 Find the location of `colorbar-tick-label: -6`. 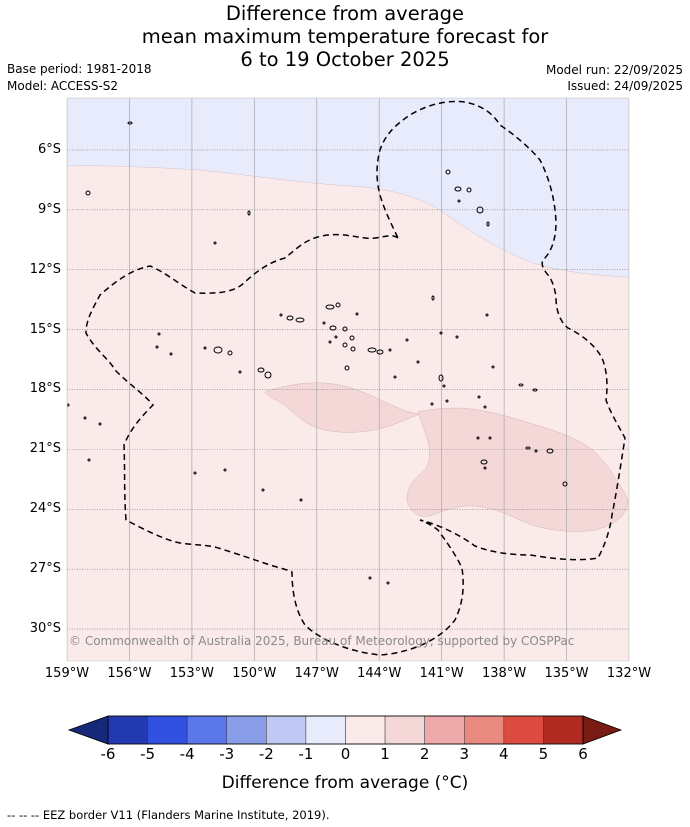

colorbar-tick-label: -6 is located at coordinates (108, 754).